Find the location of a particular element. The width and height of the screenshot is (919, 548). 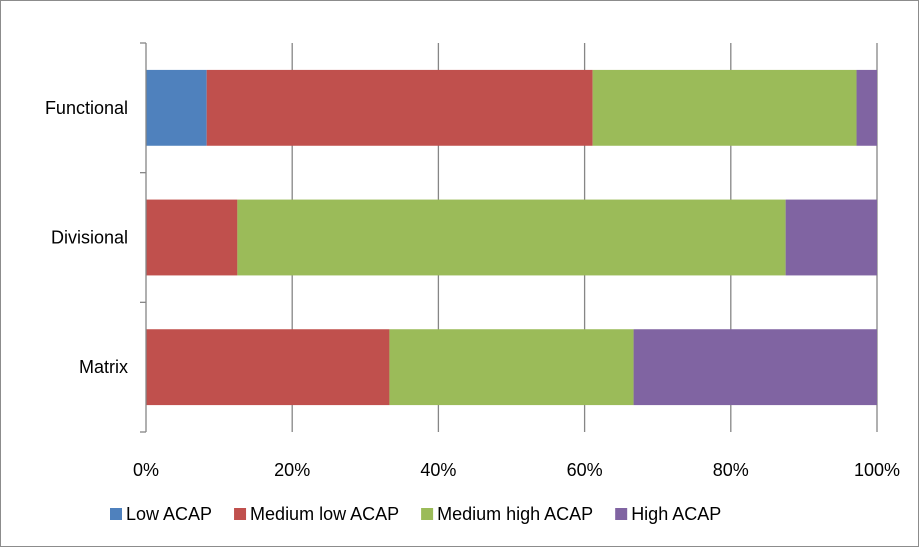

bar-functional-medium-low-acap is located at coordinates (399, 107).